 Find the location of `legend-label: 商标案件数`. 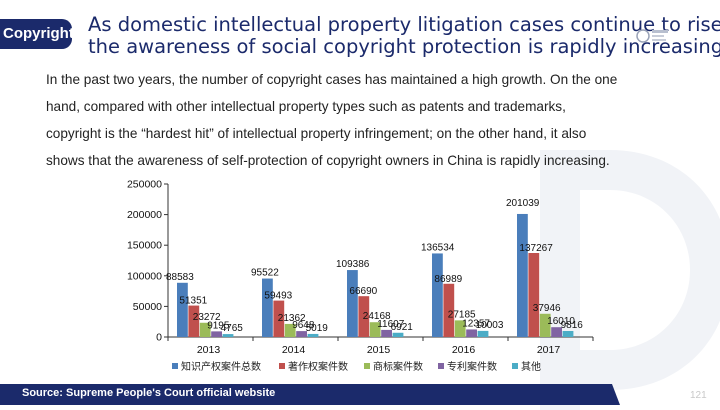

legend-label: 商标案件数 is located at coordinates (398, 366).